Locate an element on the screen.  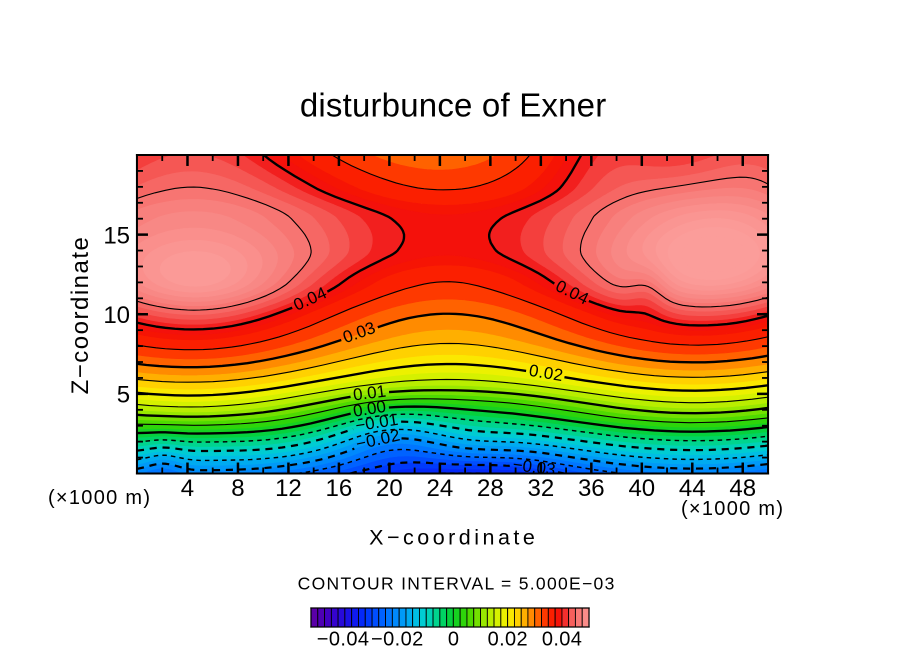
svg-text: 0.04 is located at coordinates (562, 640).